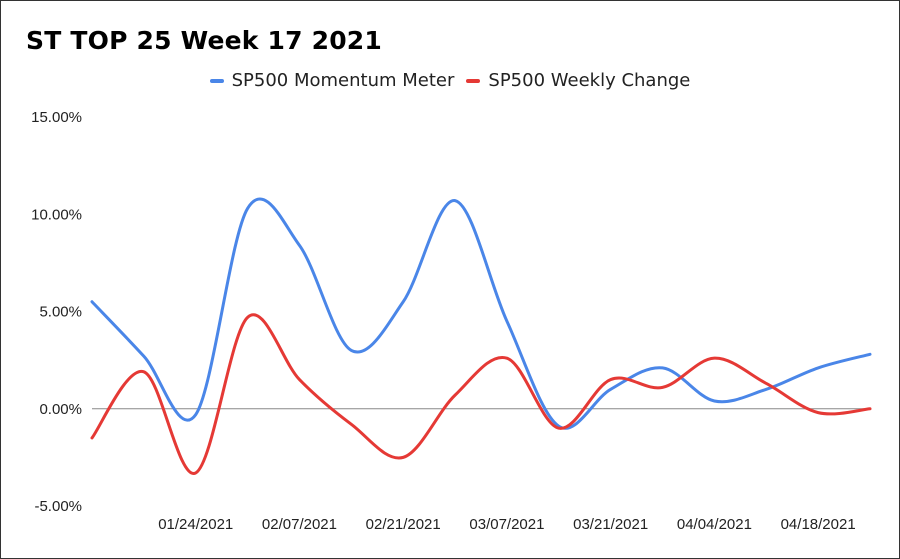 The height and width of the screenshot is (559, 900). Describe the element at coordinates (714, 524) in the screenshot. I see `x-tick-label: 04/04/2021` at that location.